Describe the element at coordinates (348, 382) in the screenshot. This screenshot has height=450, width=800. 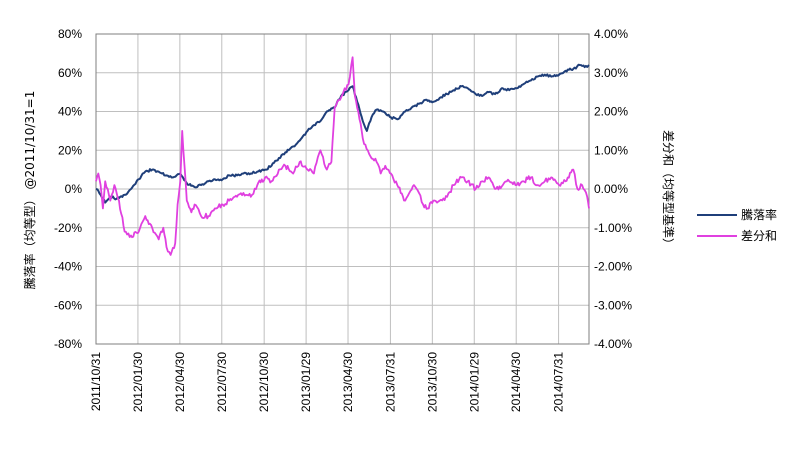
I see `x-tick-label: 2013/04/30` at that location.